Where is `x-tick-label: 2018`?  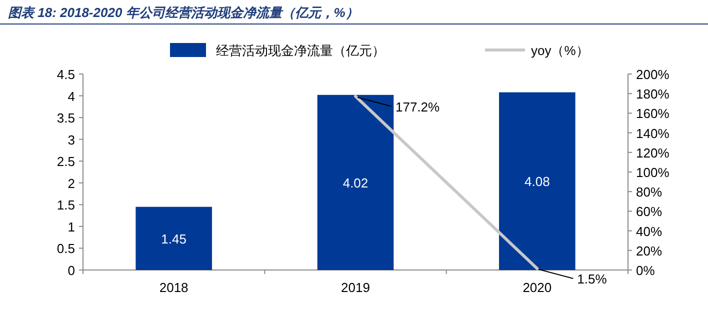
x-tick-label: 2018 is located at coordinates (173, 287).